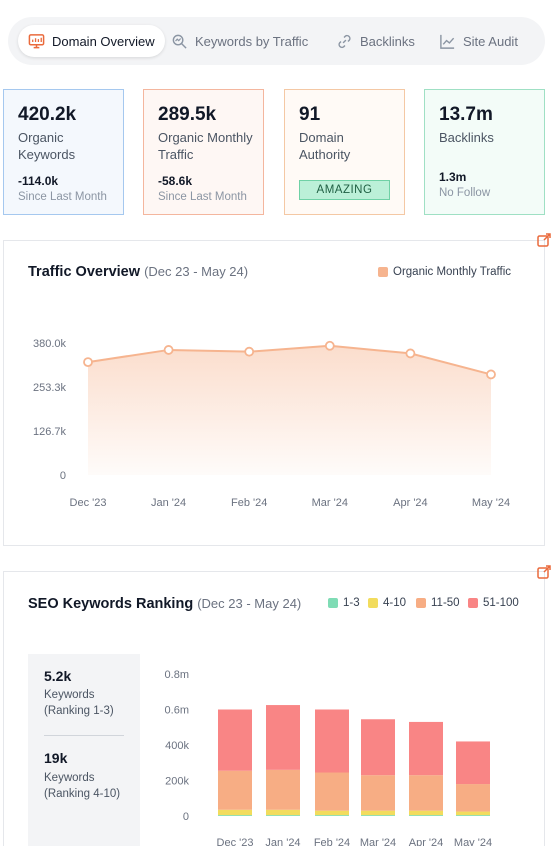 This screenshot has height=846, width=557. What do you see at coordinates (79, 711) in the screenshot?
I see `ranking-1-3-sublabel: (Ranking 1-3)` at bounding box center [79, 711].